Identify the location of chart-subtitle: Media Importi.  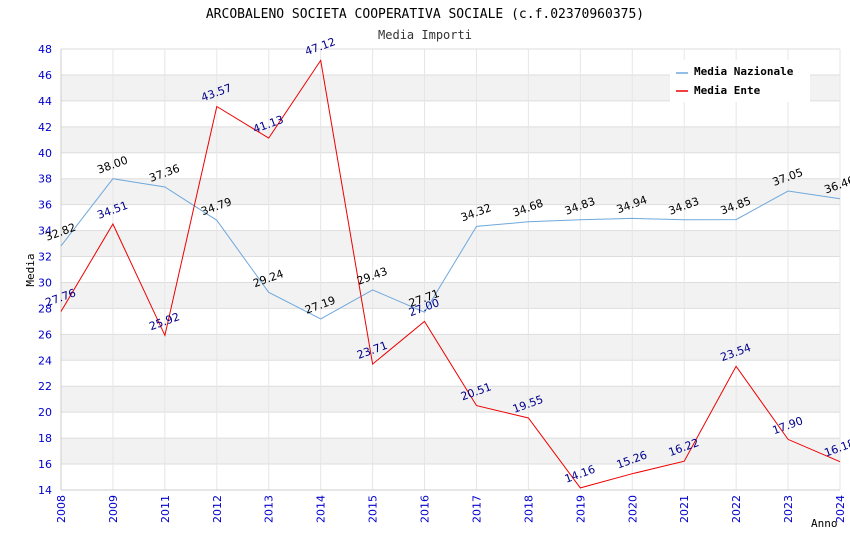
(425, 35).